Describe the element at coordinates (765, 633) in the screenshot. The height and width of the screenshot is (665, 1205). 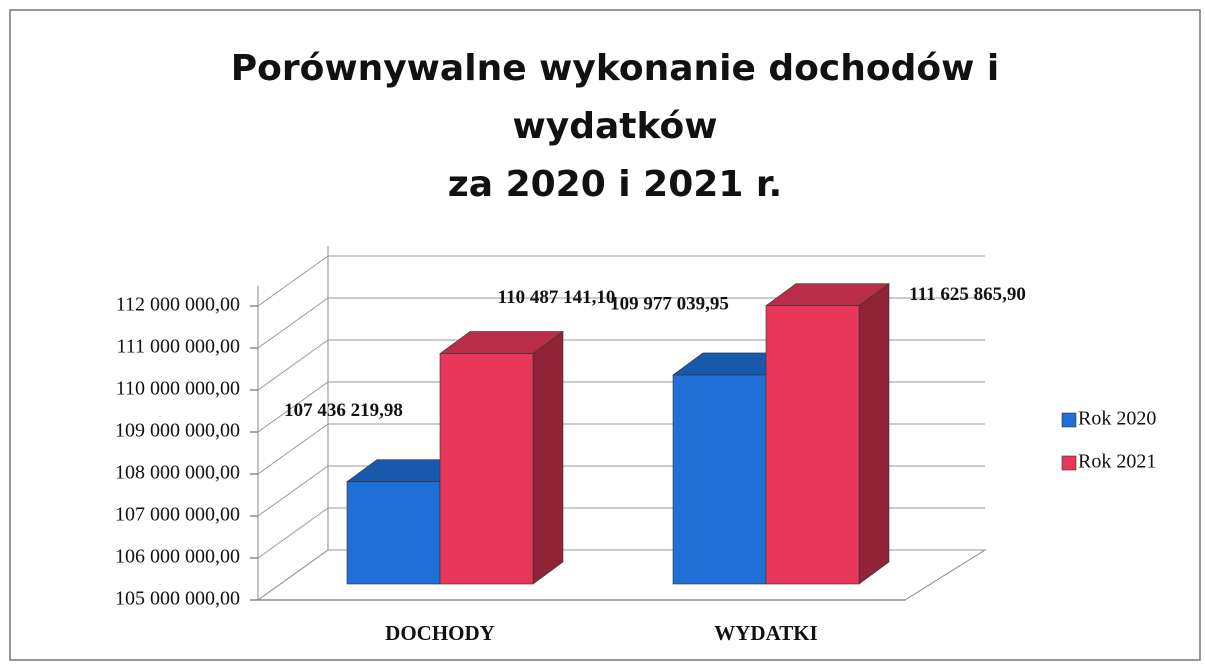
I see `x-tick-label: WYDATKI` at that location.